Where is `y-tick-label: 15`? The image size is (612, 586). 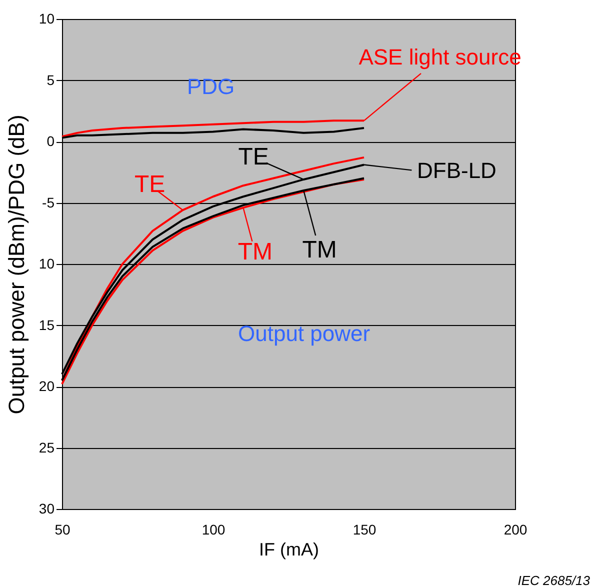
y-tick-label: 15 is located at coordinates (46, 324).